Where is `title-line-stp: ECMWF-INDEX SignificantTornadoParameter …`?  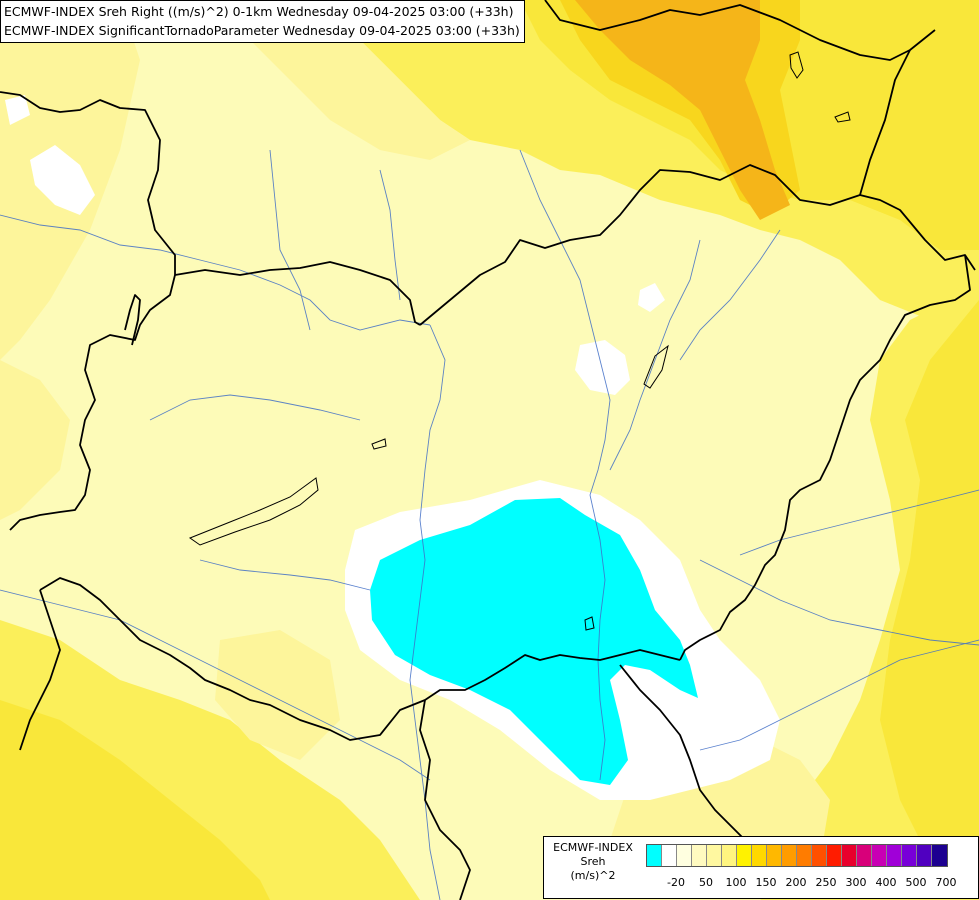
title-line-stp: ECMWF-INDEX SignificantTornadoParameter … is located at coordinates (262, 30).